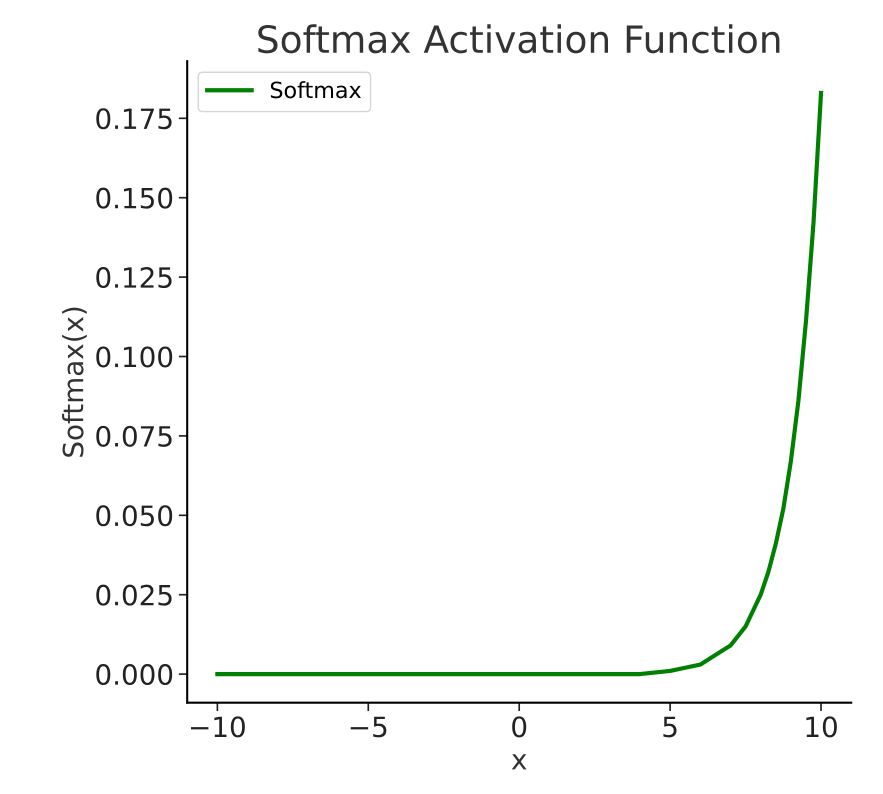  I want to click on y-tick-label: 0.150, so click(134, 198).